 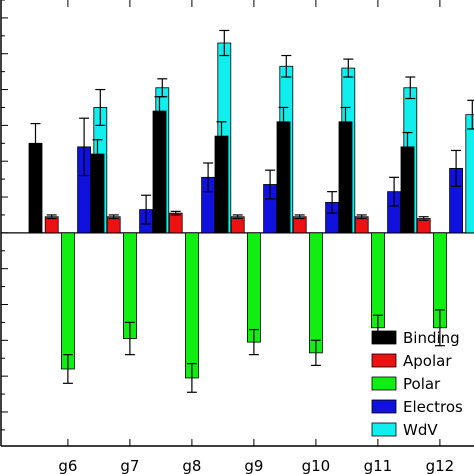 I want to click on bar-binding-g10, so click(x=283, y=177).